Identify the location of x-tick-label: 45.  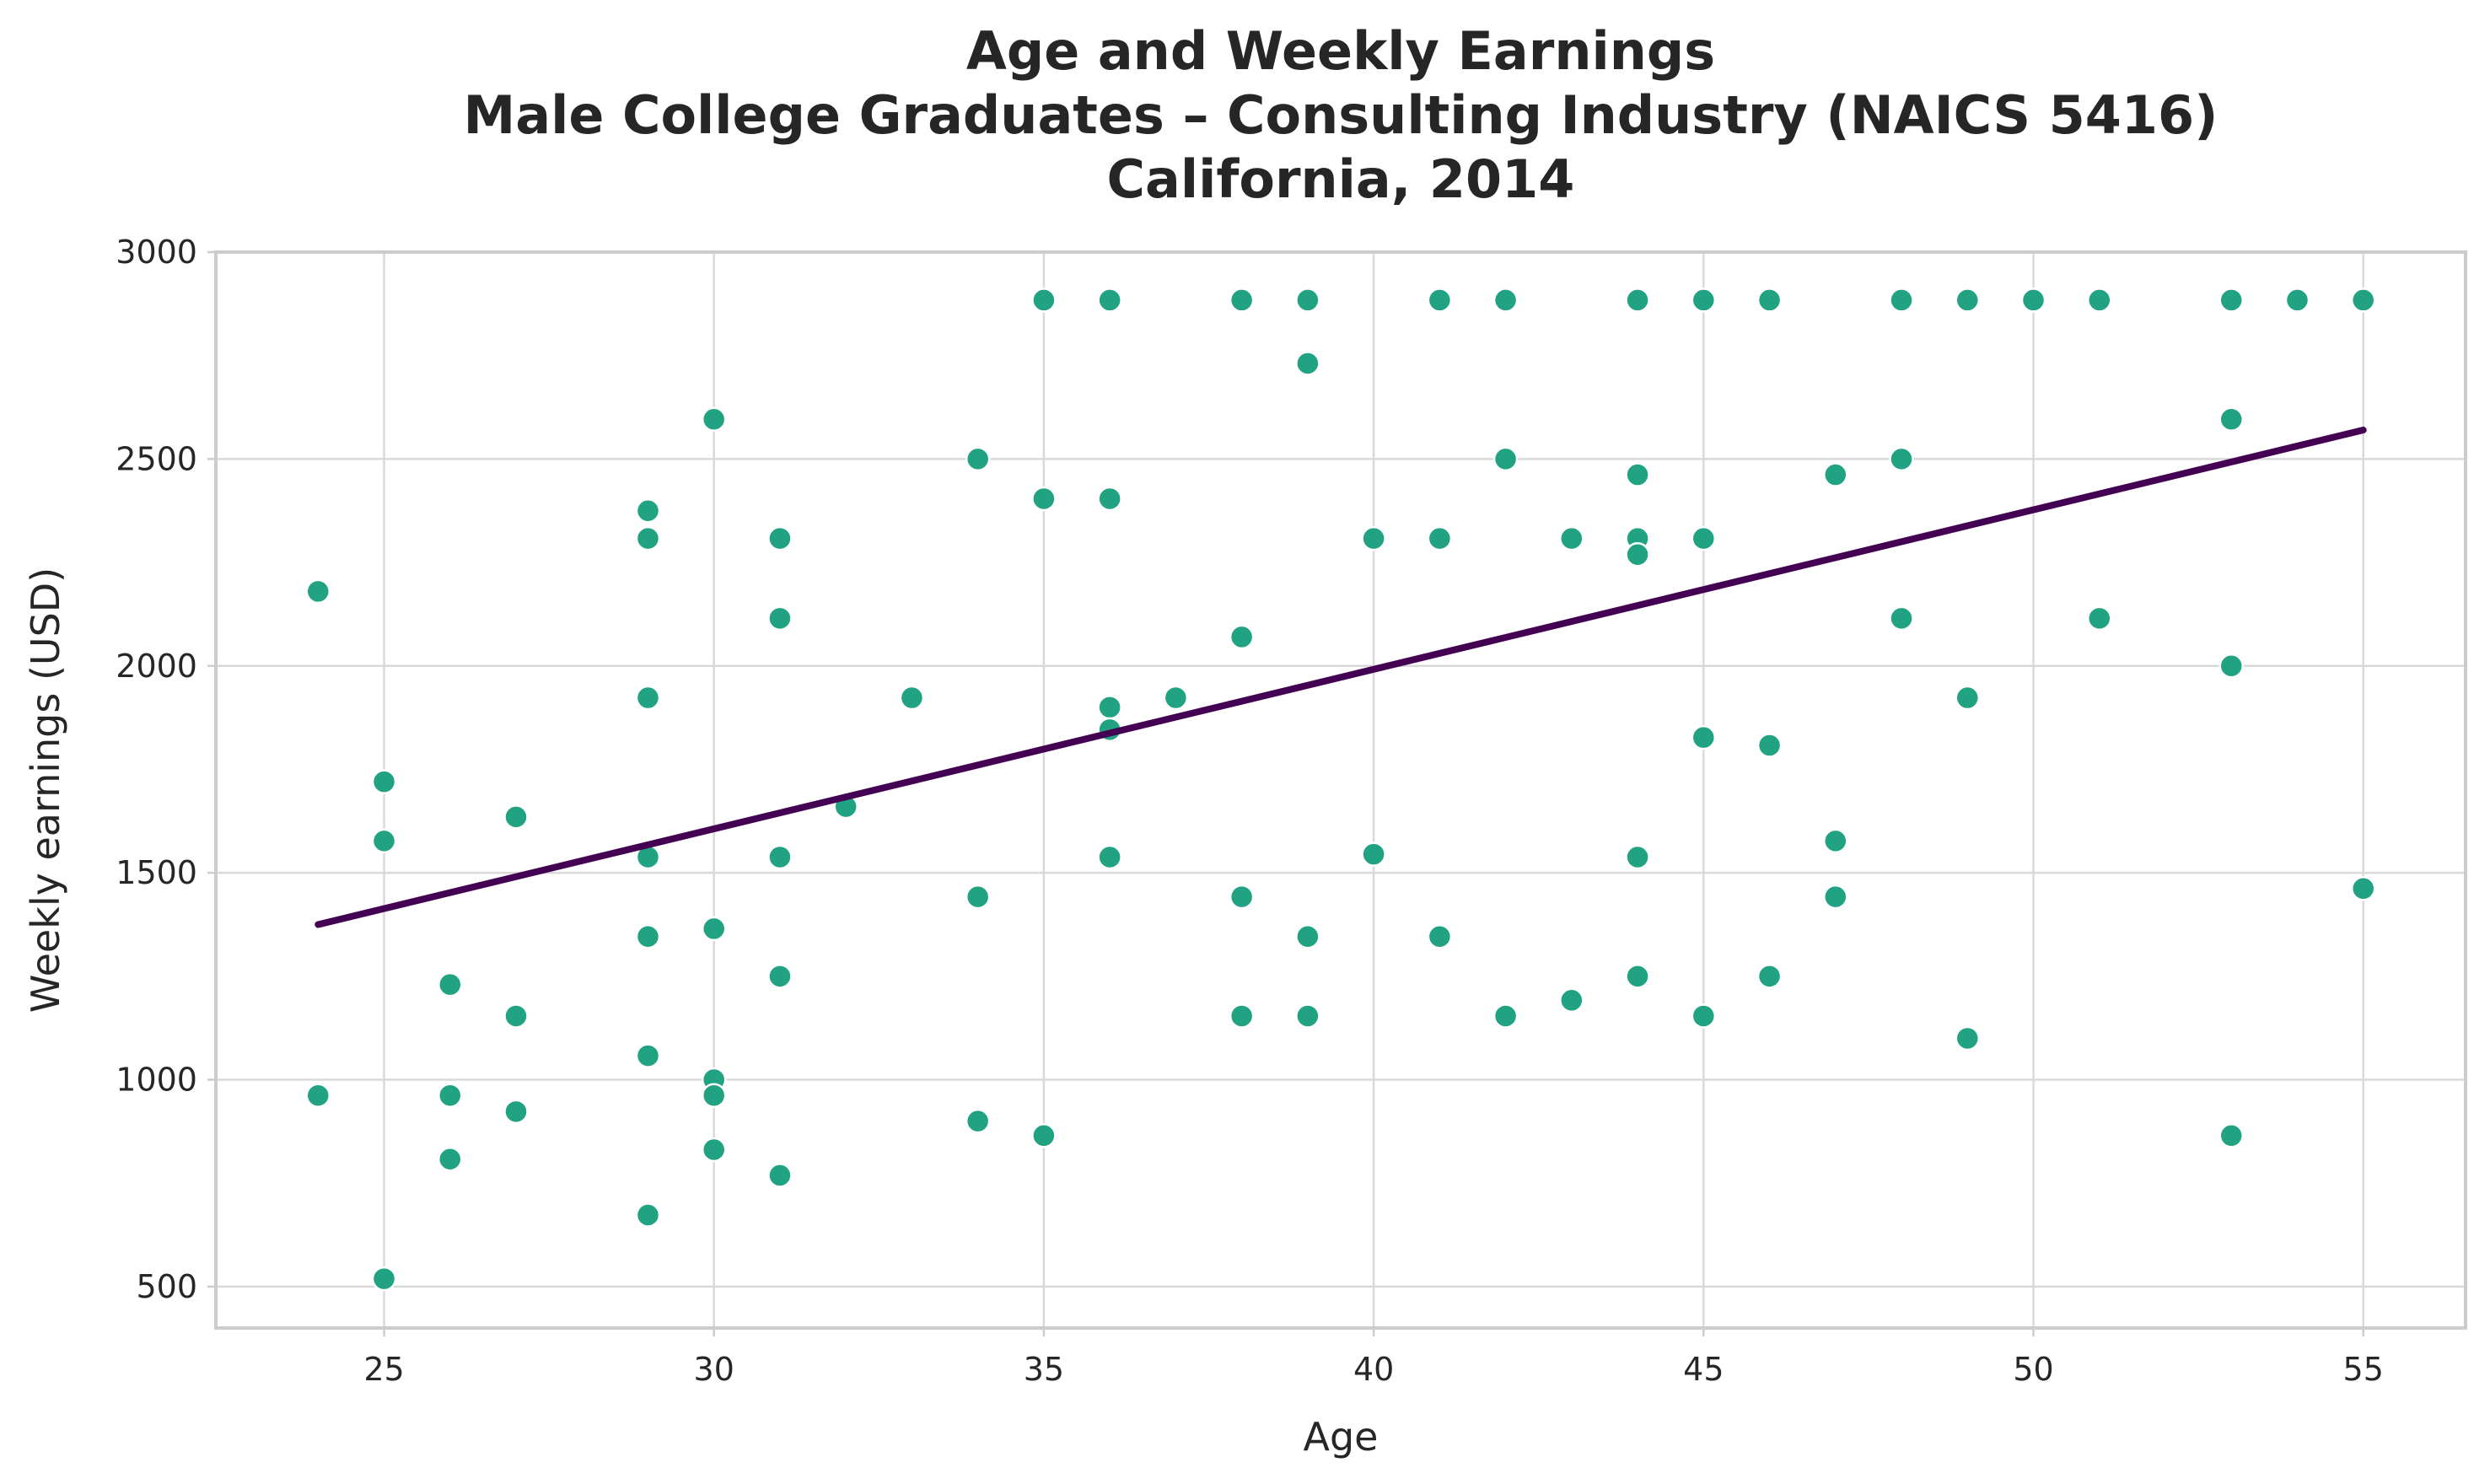
(1703, 1369).